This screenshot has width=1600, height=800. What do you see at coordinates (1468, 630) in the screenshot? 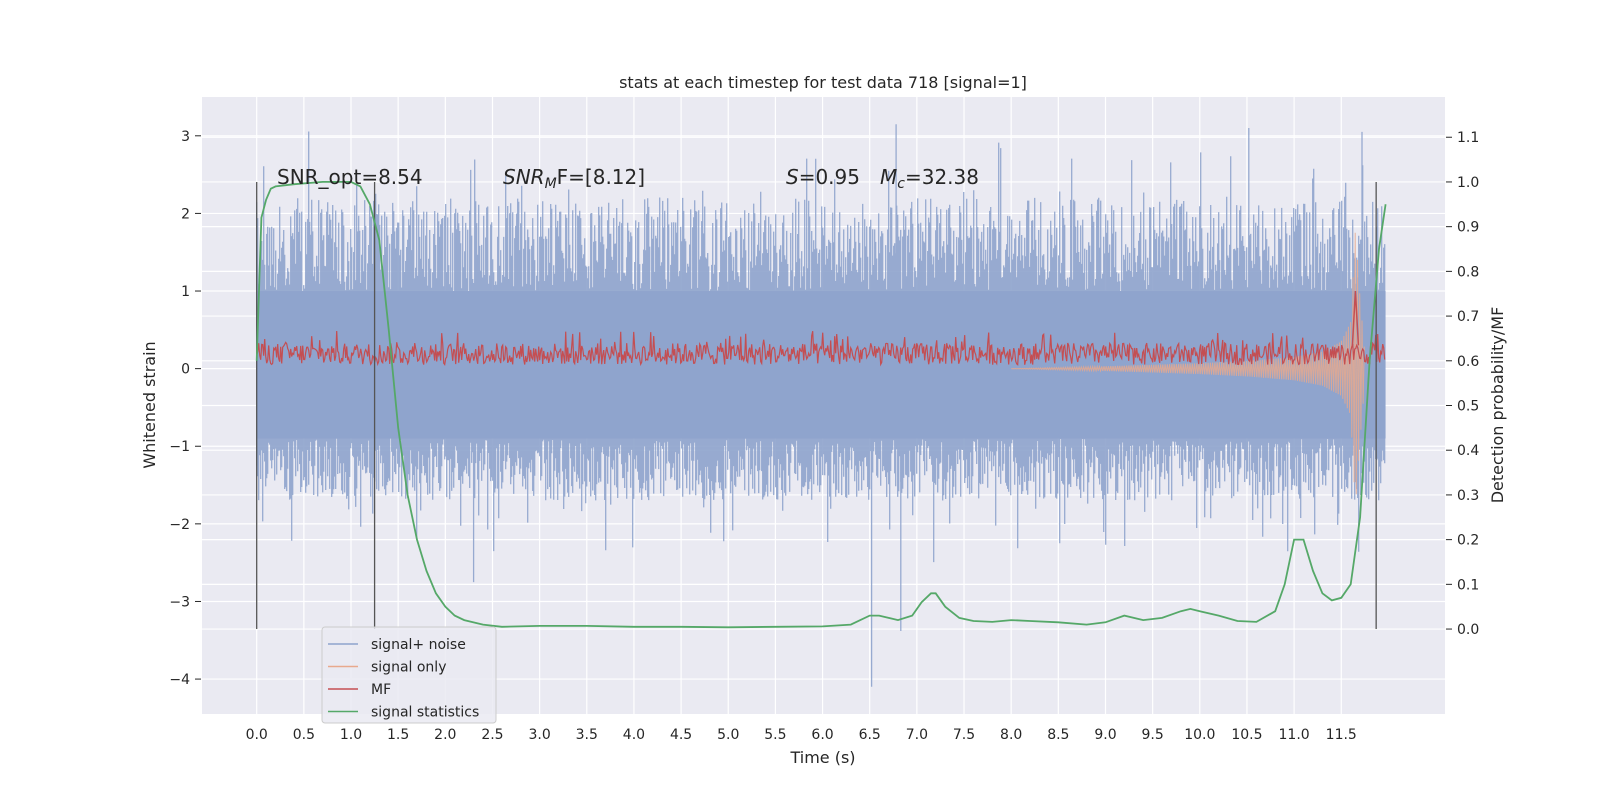
I see `y-right-tick-label: 0.0` at bounding box center [1468, 630].